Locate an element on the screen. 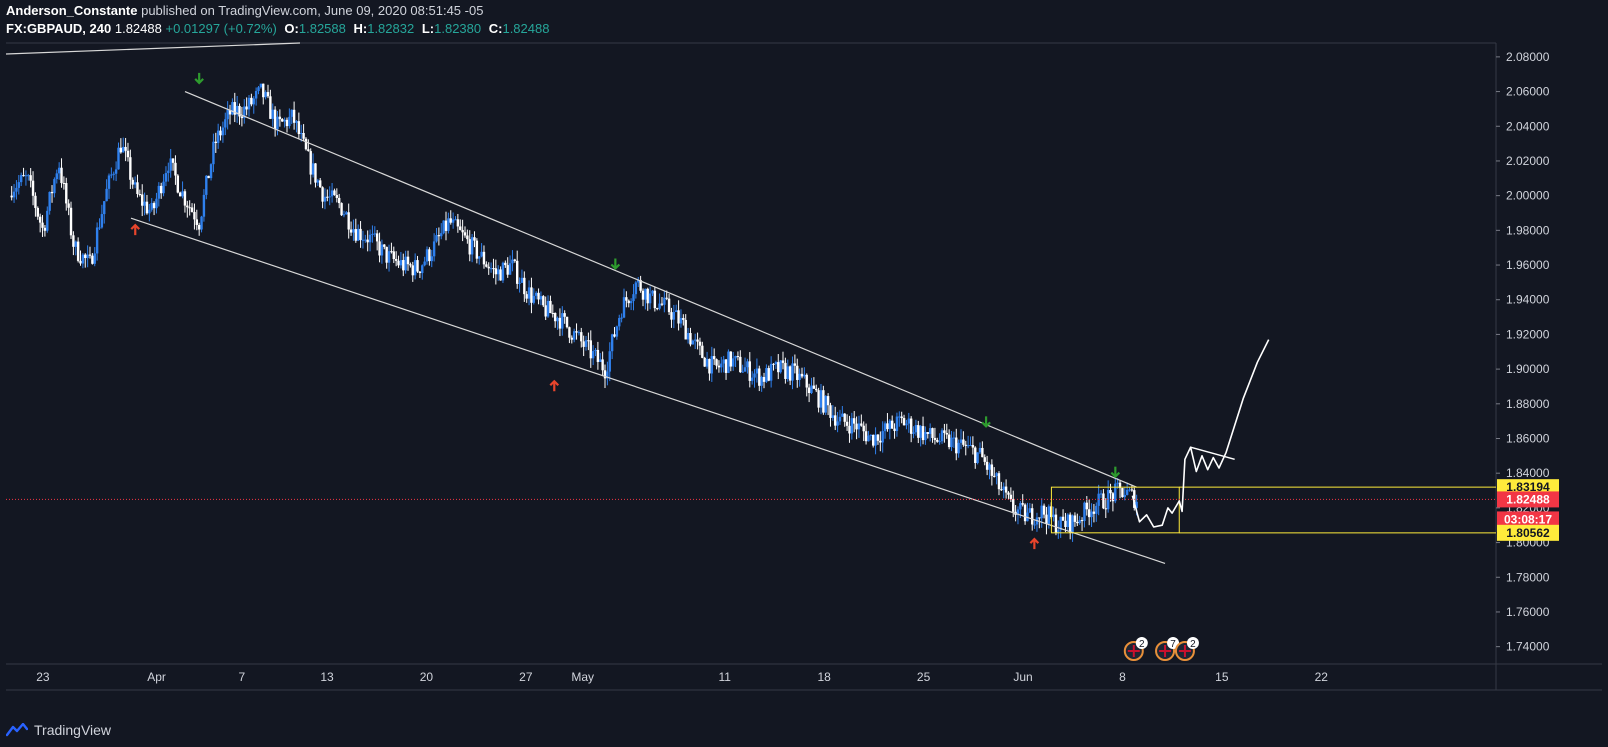  tradingview-footer: TradingView is located at coordinates (58, 730).